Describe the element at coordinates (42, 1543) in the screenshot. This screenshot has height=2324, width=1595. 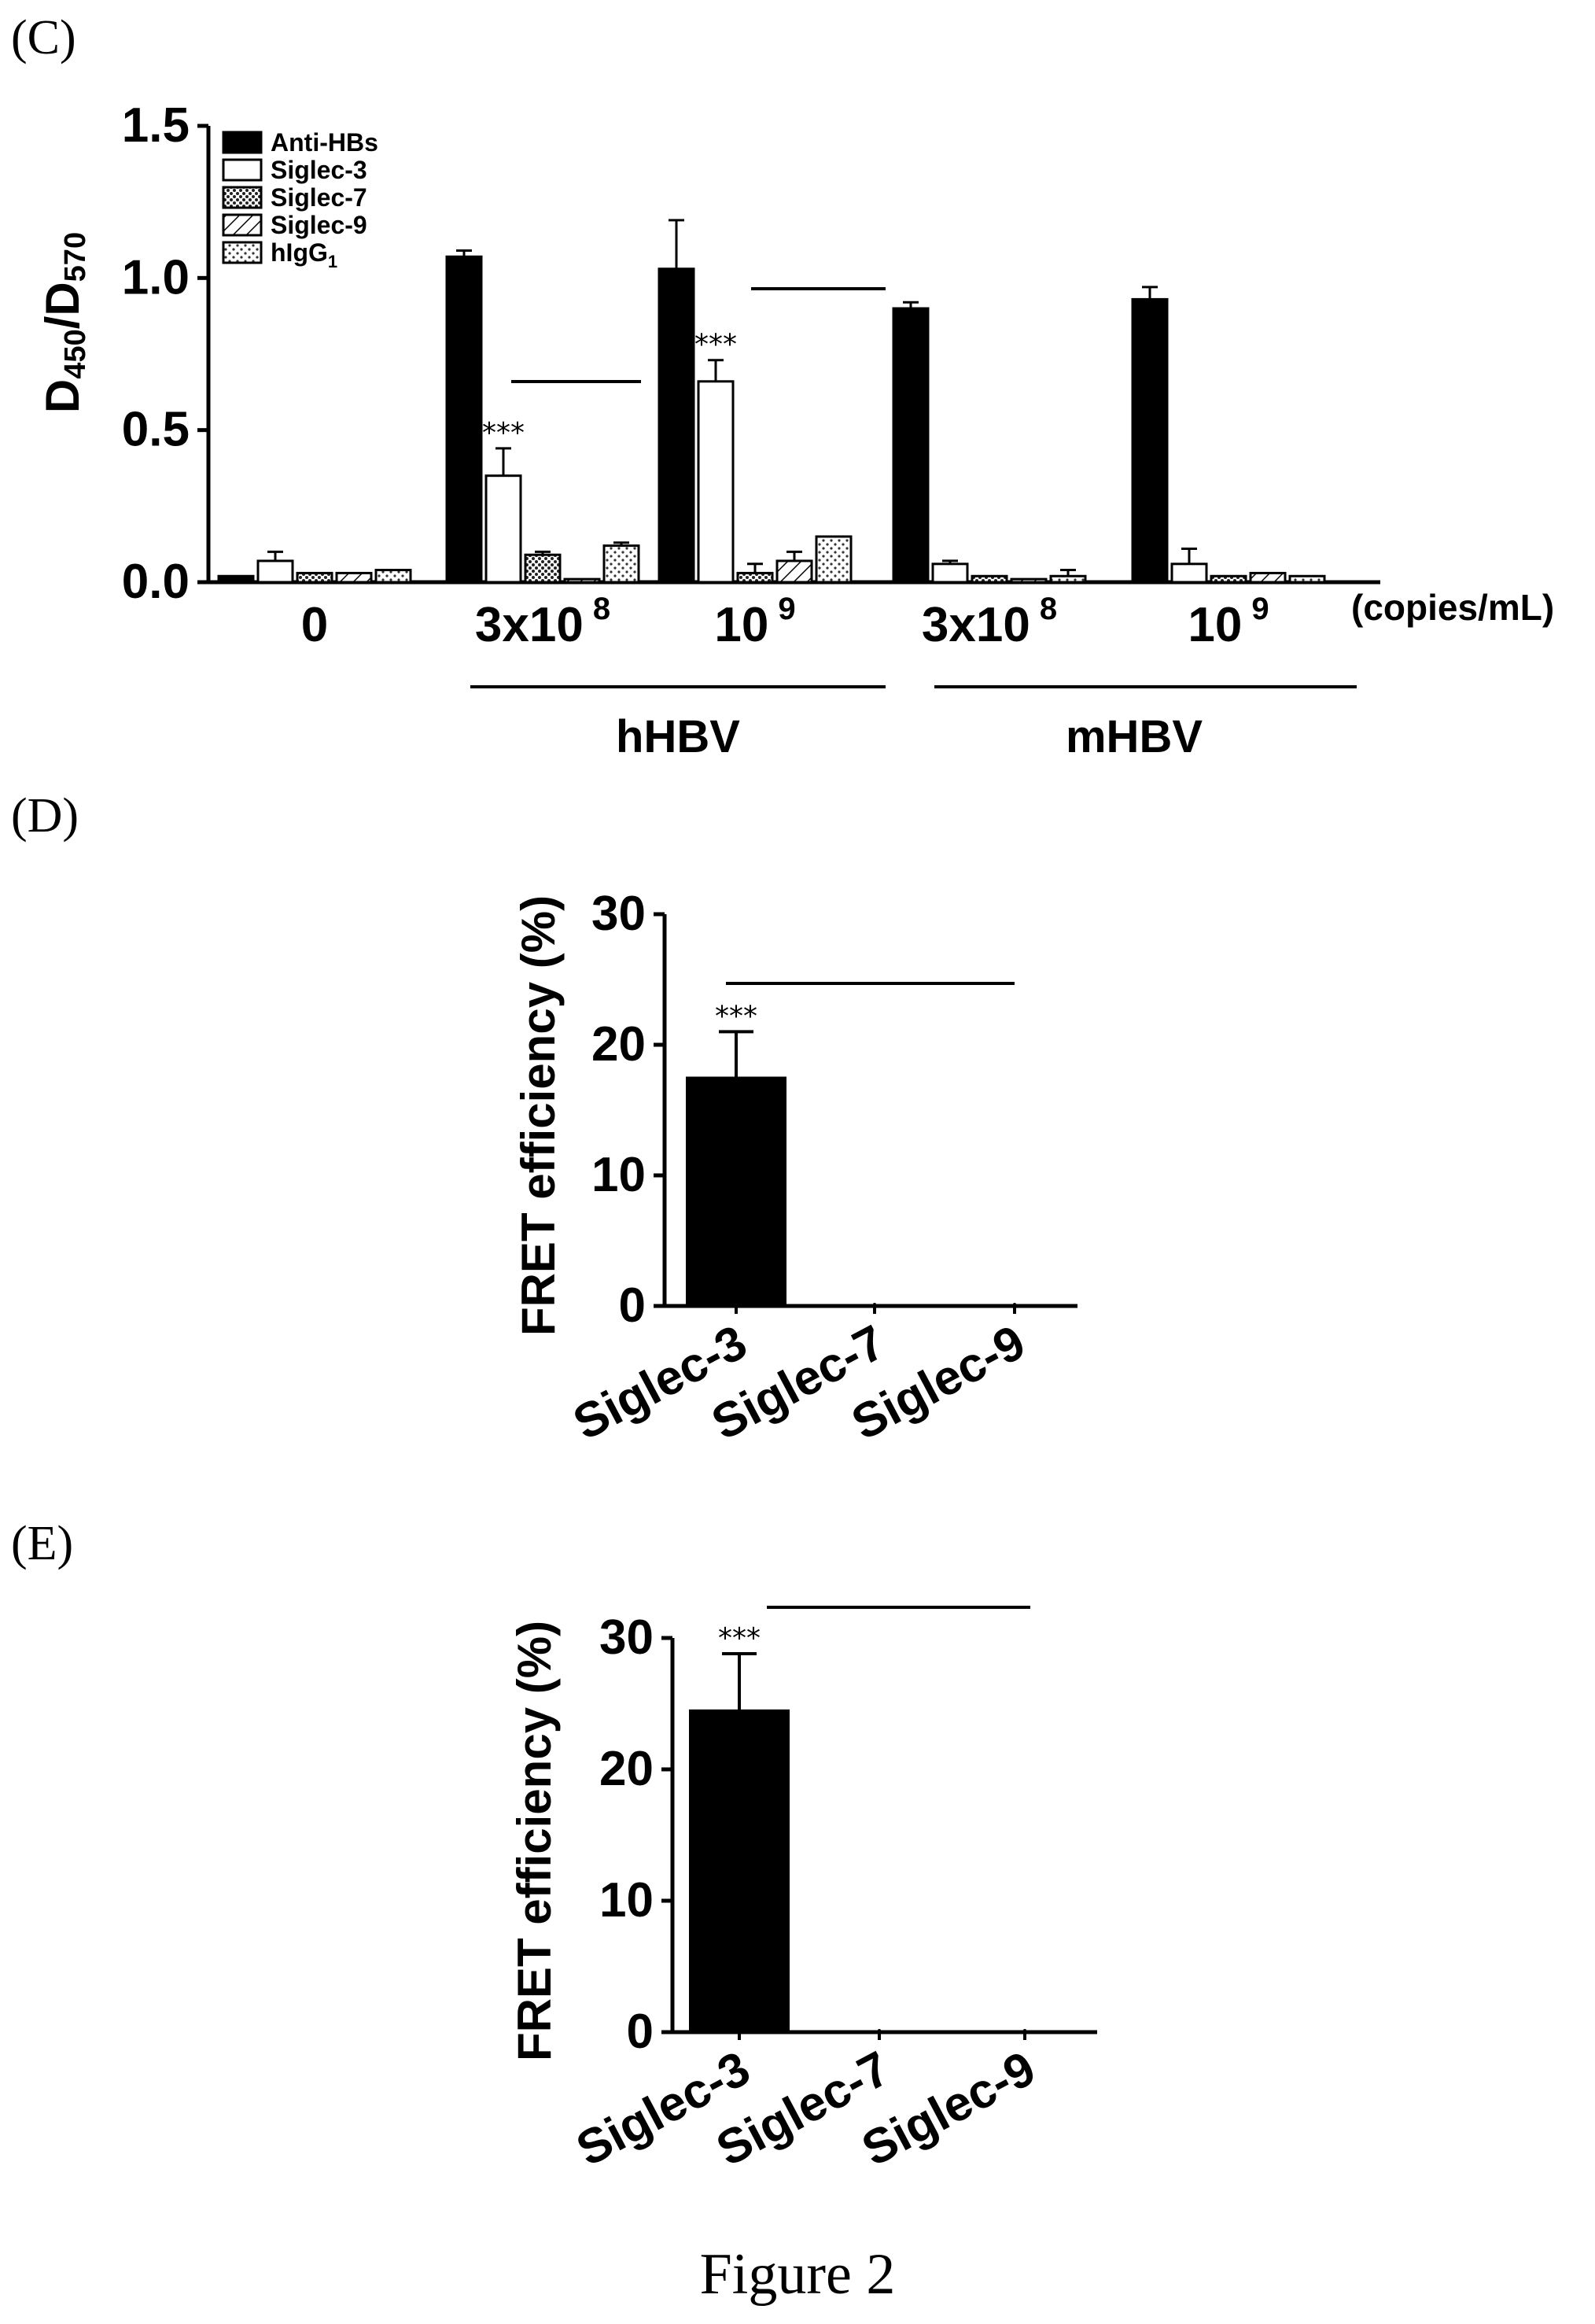
I see `panel-e-label: (E)` at that location.